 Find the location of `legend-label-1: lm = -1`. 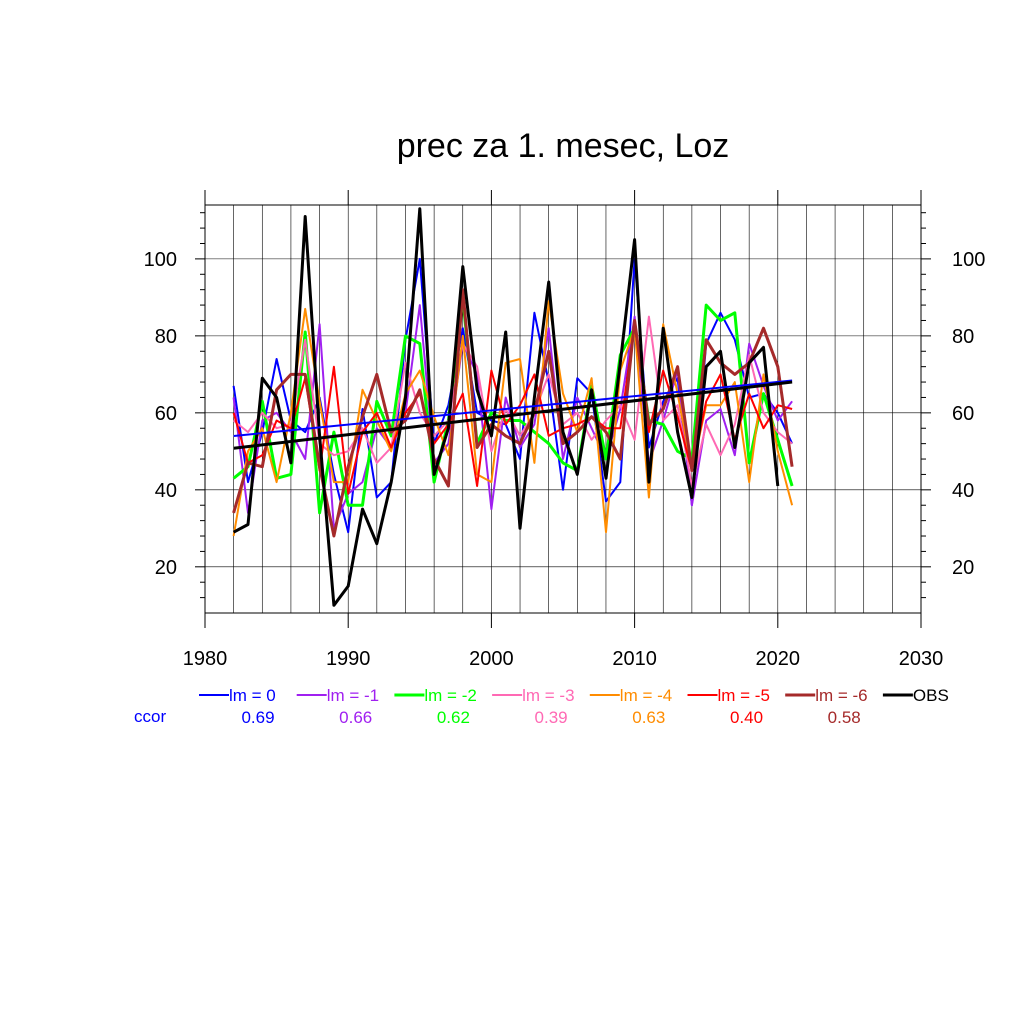

legend-label-1: lm = -1 is located at coordinates (353, 695).